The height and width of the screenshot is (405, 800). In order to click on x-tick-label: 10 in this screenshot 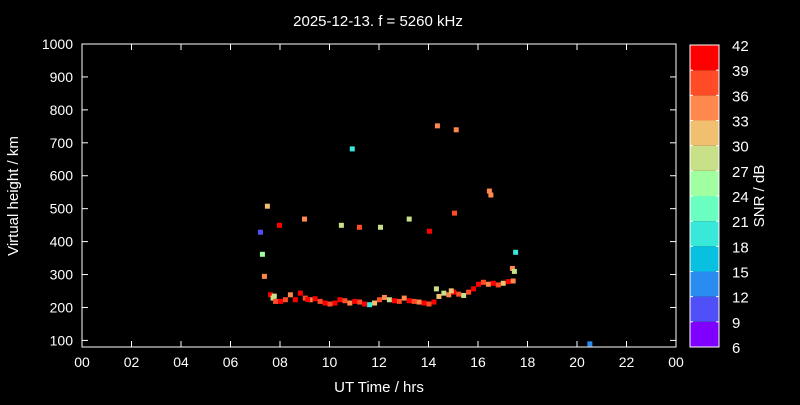, I will do `click(330, 362)`.